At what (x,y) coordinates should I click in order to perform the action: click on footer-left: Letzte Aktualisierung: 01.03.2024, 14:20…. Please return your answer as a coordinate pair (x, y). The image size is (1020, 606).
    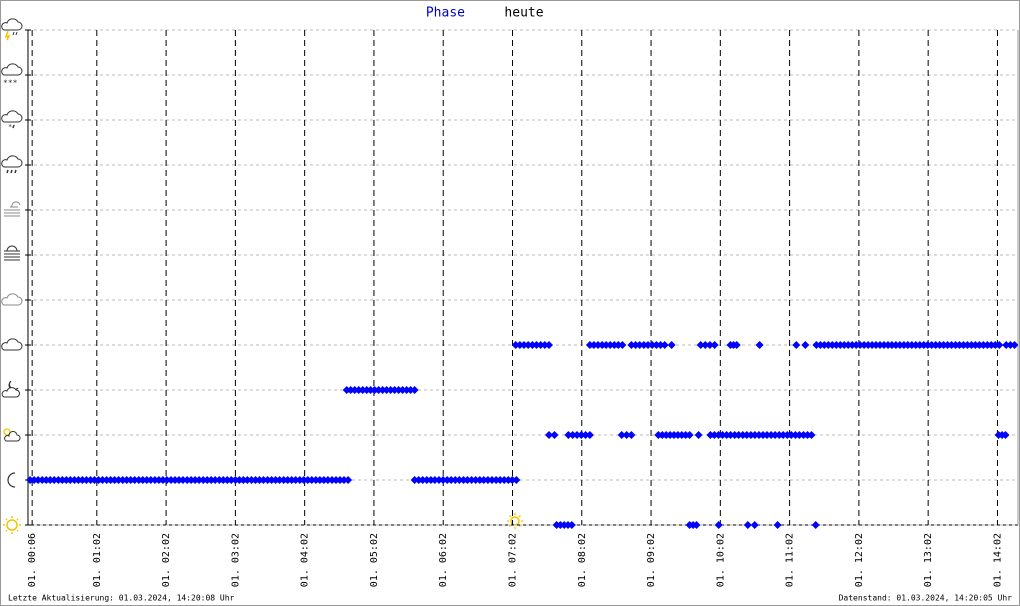
    Looking at the image, I should click on (121, 598).